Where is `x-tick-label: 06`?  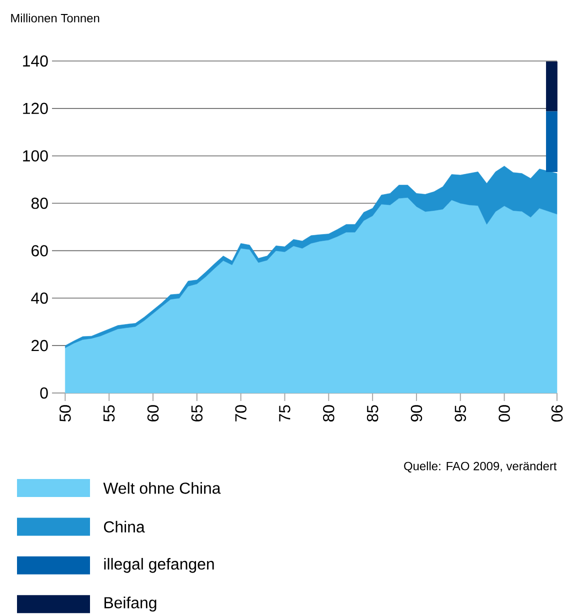 x-tick-label: 06 is located at coordinates (557, 413).